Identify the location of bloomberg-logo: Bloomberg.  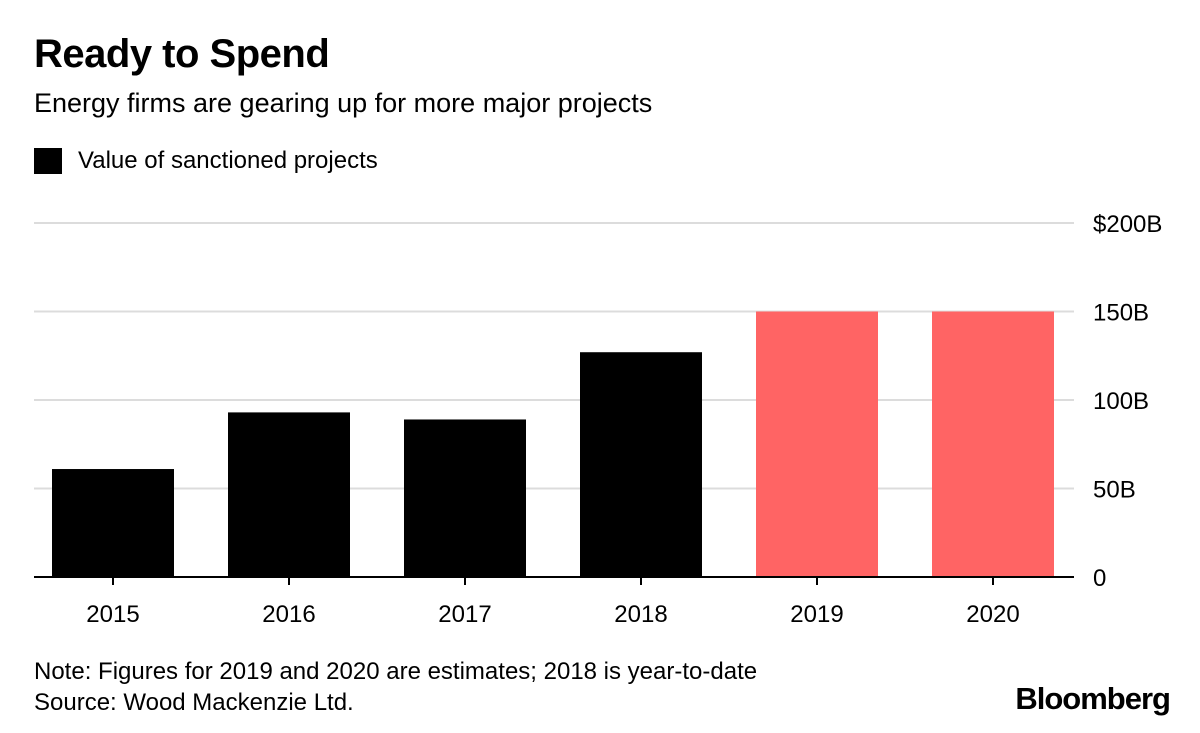
(1093, 698).